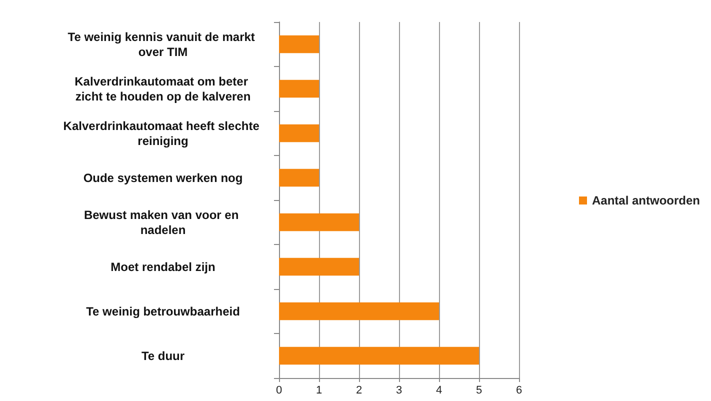 The image size is (711, 401). What do you see at coordinates (163, 311) in the screenshot?
I see `y-tick-label: Te weinig betrouwbaarheid` at bounding box center [163, 311].